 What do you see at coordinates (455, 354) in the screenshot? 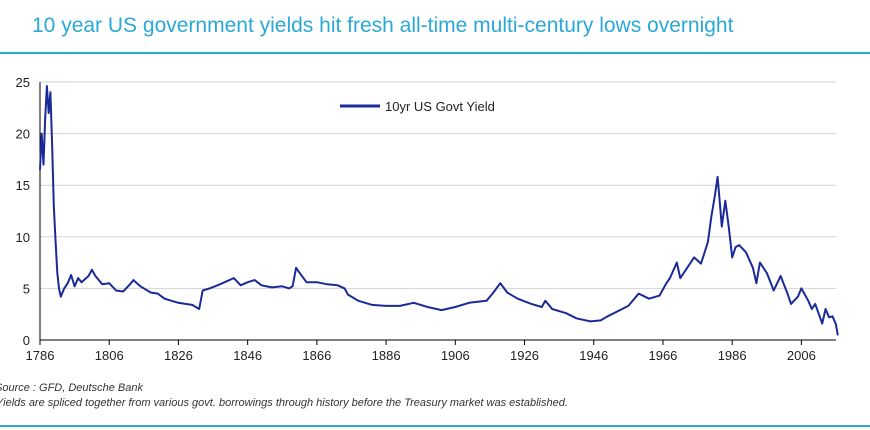
I see `x-tick-label-1906: 1906` at bounding box center [455, 354].